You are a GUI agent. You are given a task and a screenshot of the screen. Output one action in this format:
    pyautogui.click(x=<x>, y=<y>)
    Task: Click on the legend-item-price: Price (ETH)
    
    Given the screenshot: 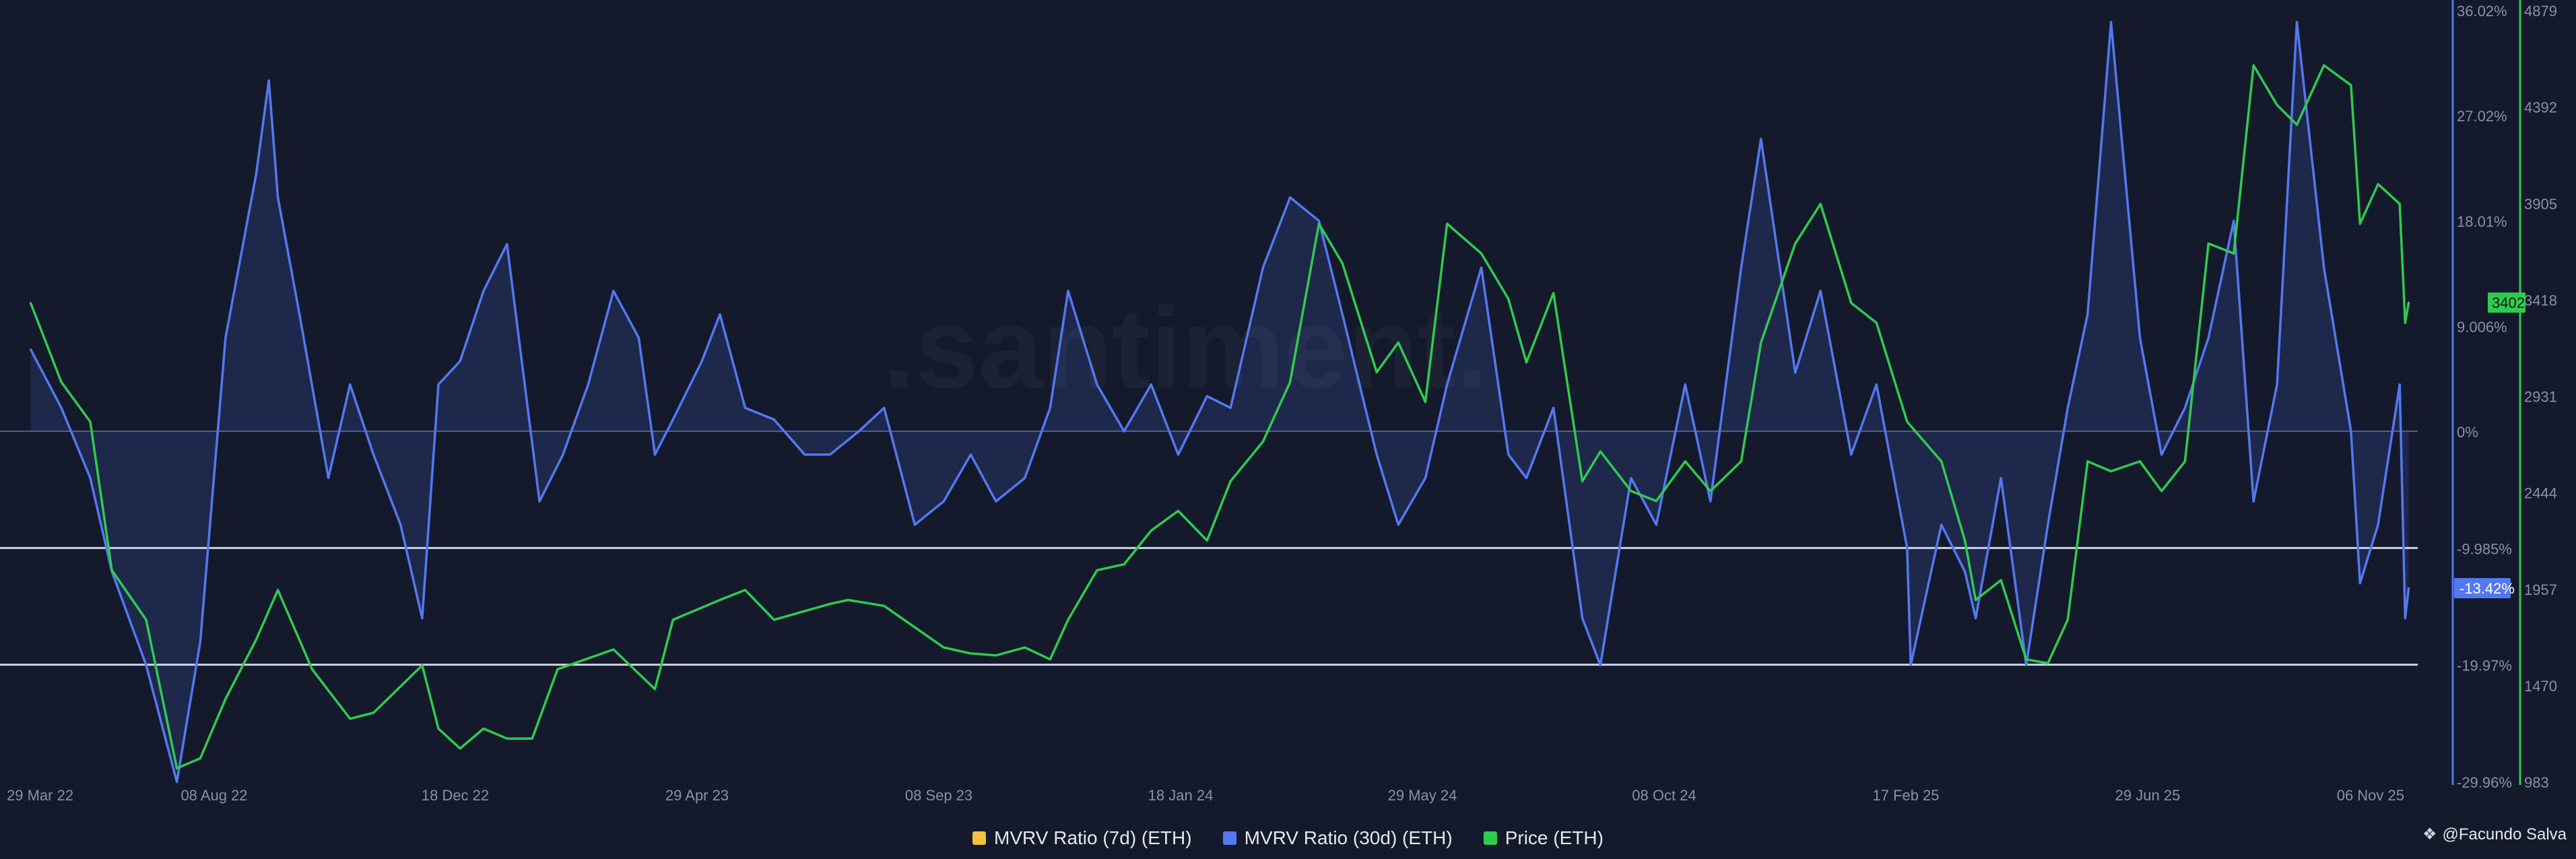 What is the action you would take?
    pyautogui.click(x=1543, y=838)
    